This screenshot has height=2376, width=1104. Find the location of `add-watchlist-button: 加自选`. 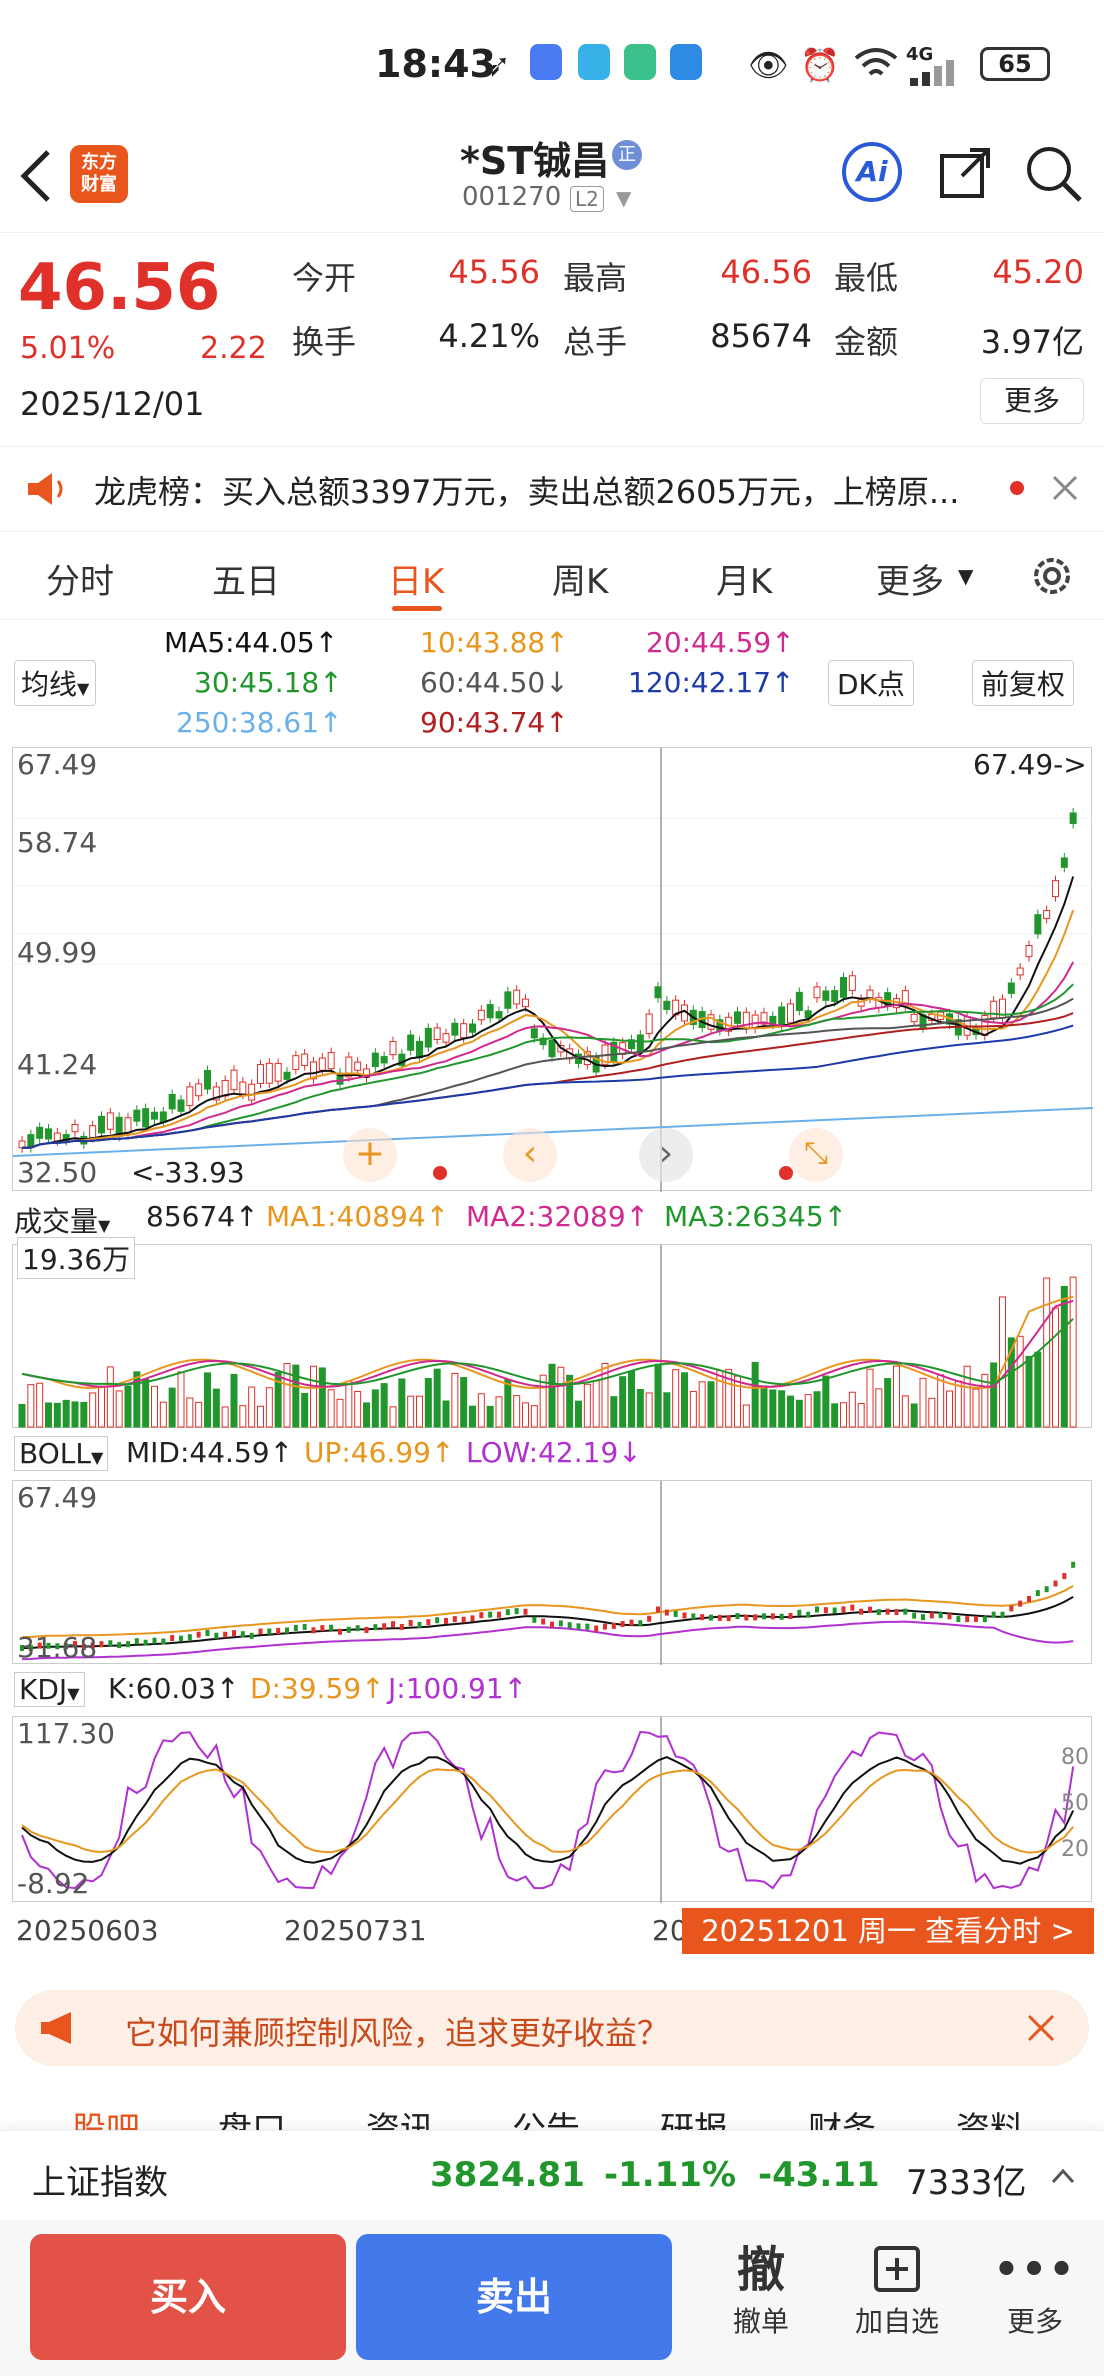

add-watchlist-button: 加自选 is located at coordinates (897, 2290).